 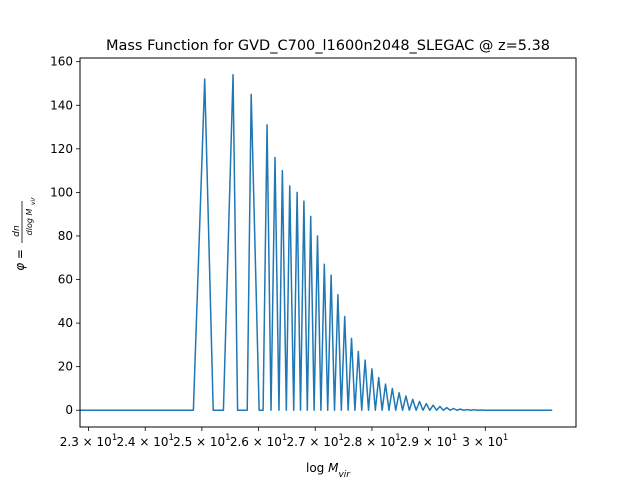 I want to click on y-tick-label: 100, so click(x=61, y=192).